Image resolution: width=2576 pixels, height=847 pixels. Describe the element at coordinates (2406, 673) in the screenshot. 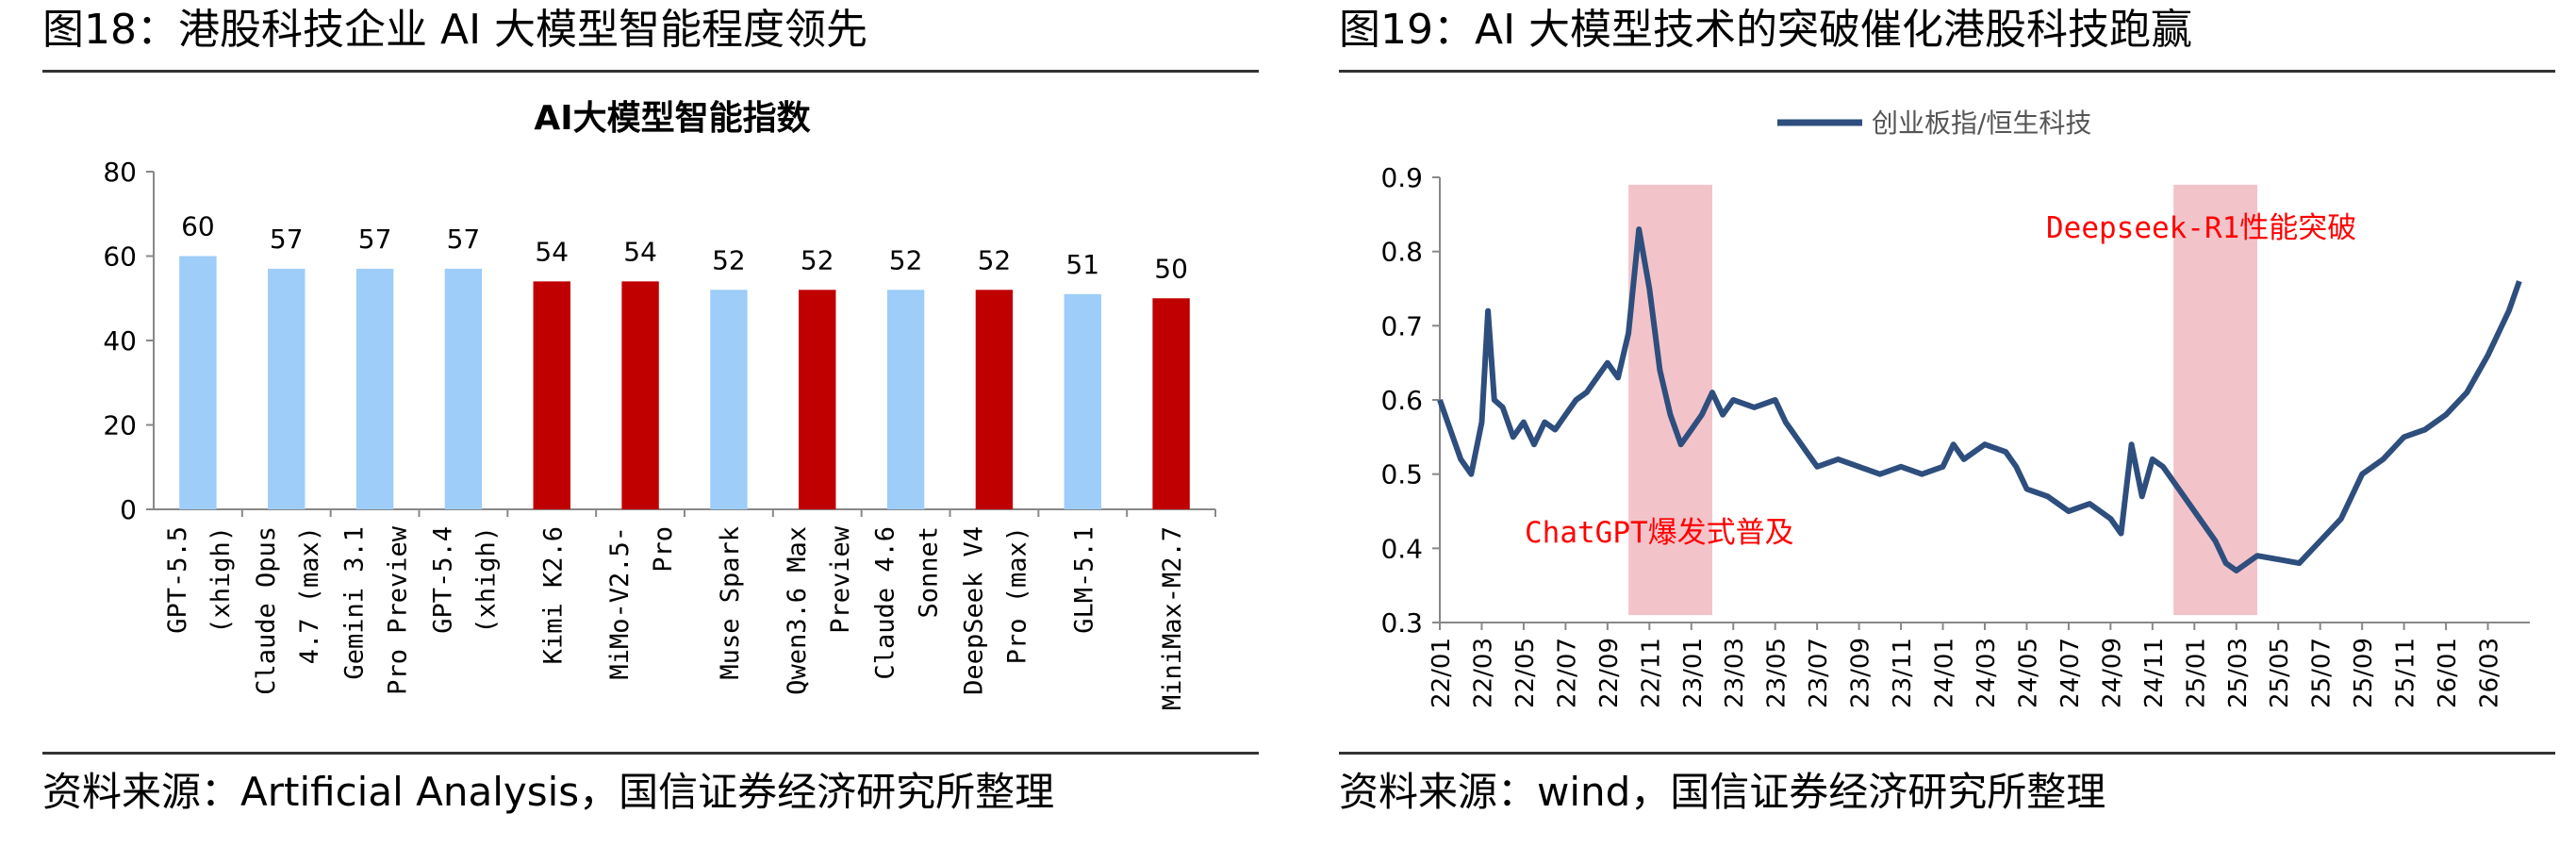

I see `x-tick-label: 25/11` at that location.